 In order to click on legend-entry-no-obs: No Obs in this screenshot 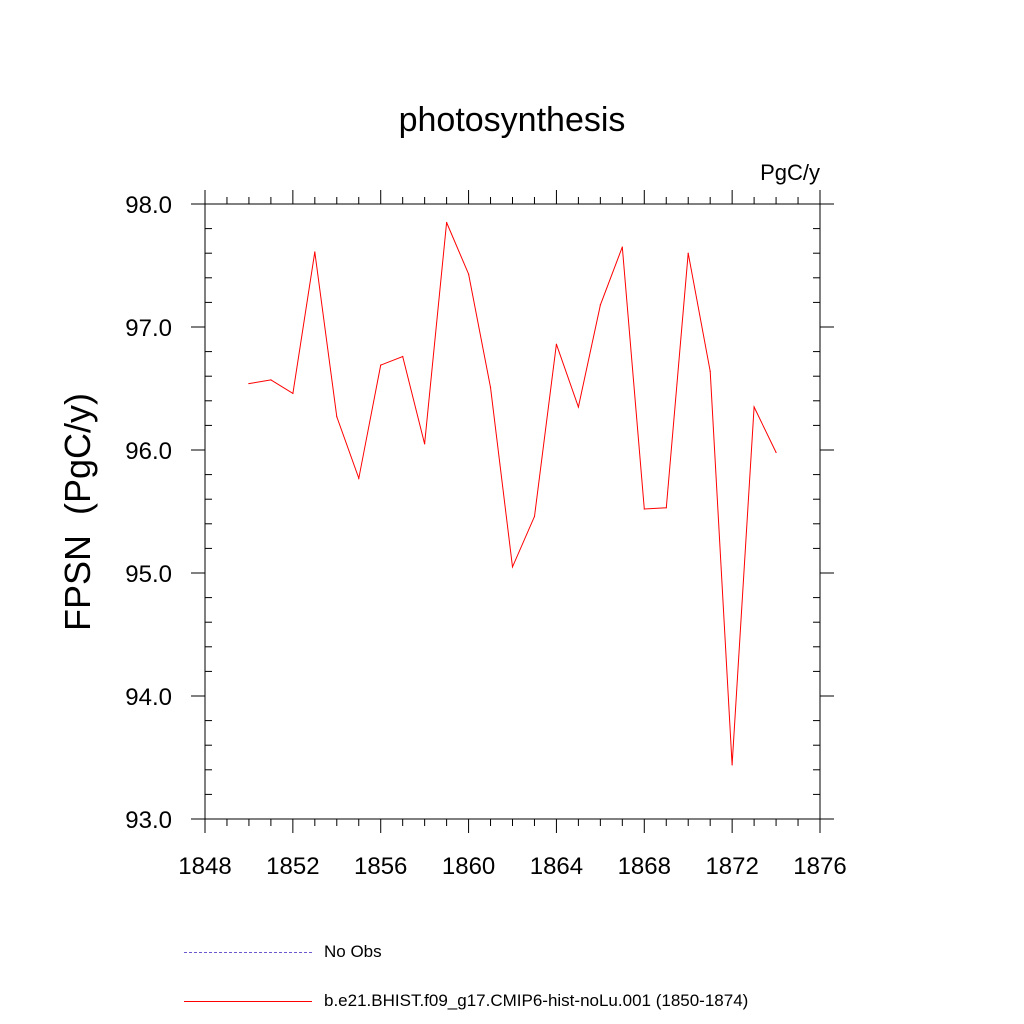, I will do `click(283, 952)`.